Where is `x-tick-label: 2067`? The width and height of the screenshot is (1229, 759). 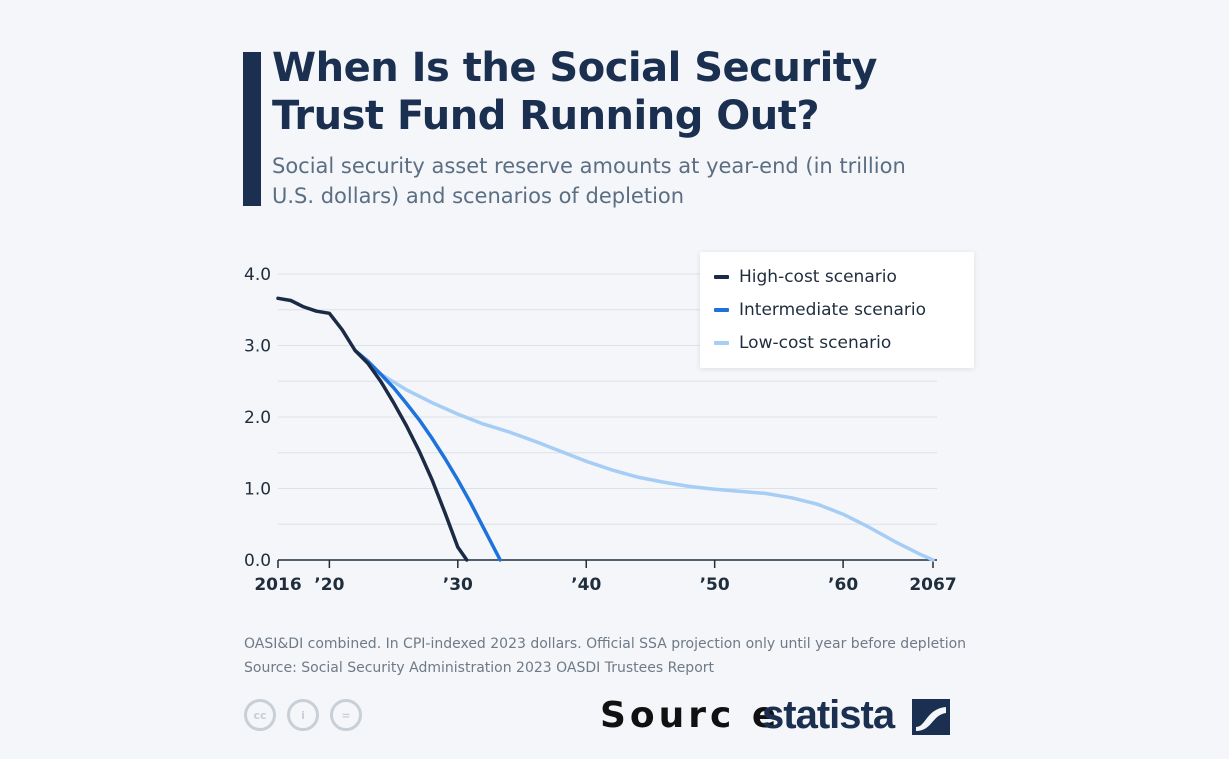
x-tick-label: 2067 is located at coordinates (932, 585).